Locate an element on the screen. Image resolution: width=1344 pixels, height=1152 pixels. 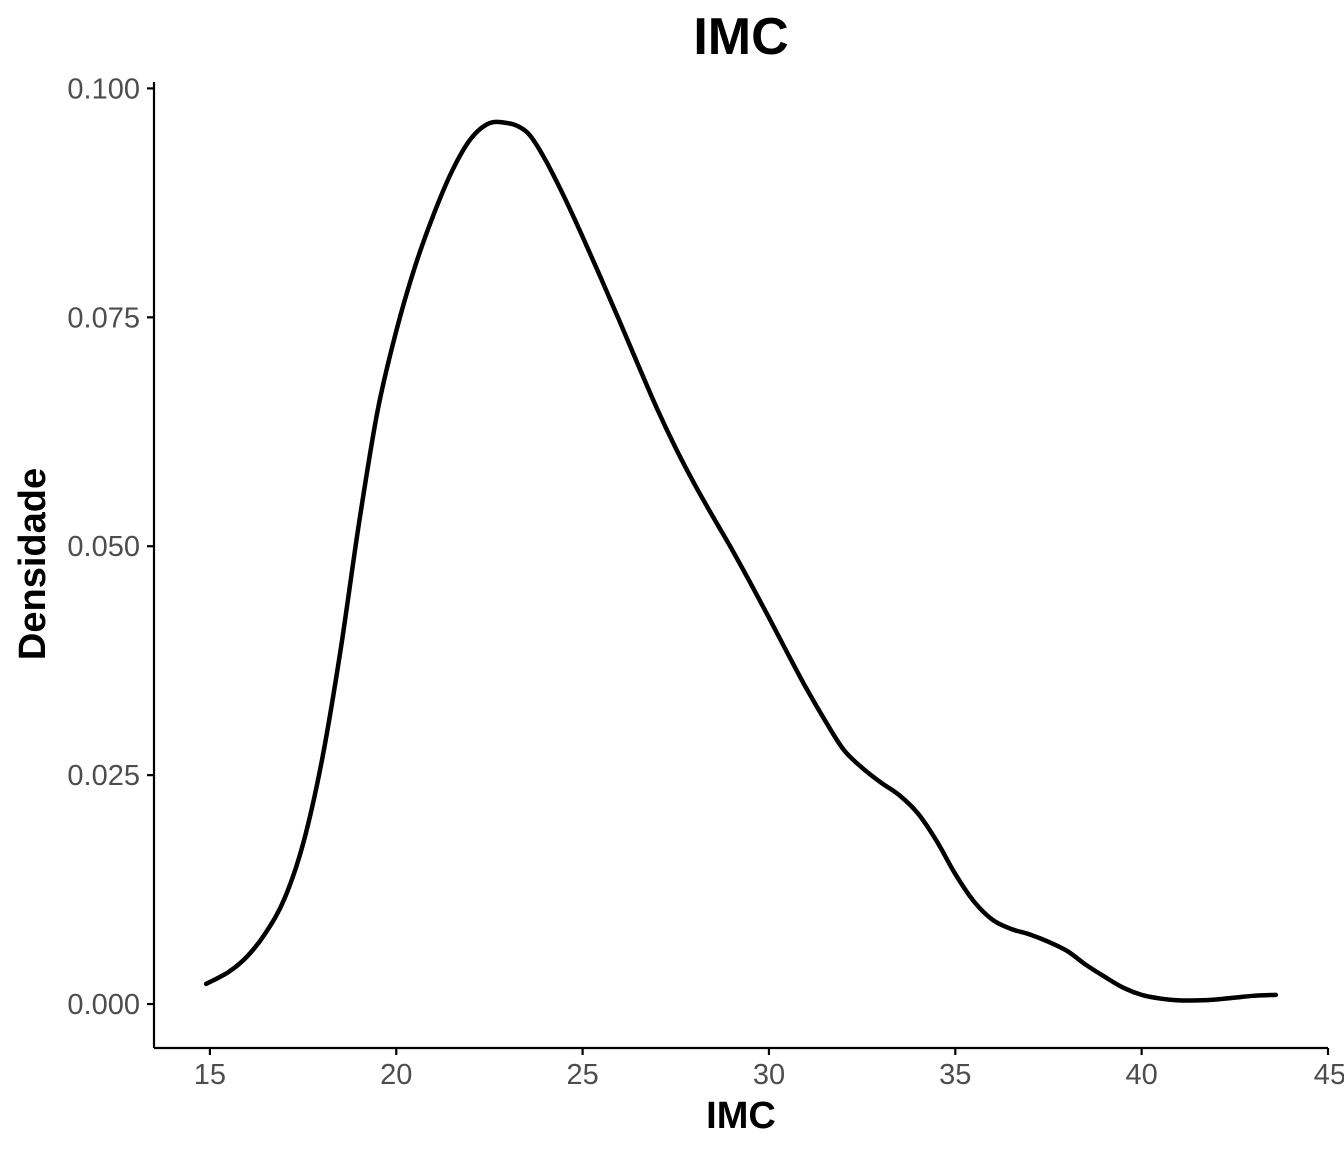
y-tick-label: 0.000 is located at coordinates (103, 1005).